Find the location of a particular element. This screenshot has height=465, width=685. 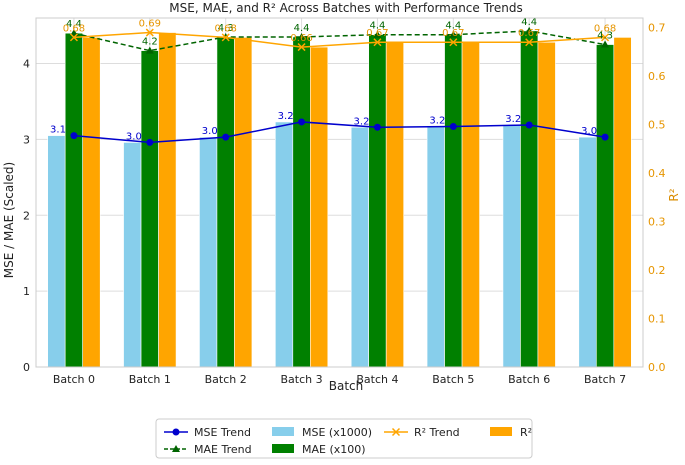

line-mae-trend is located at coordinates (339, 41).